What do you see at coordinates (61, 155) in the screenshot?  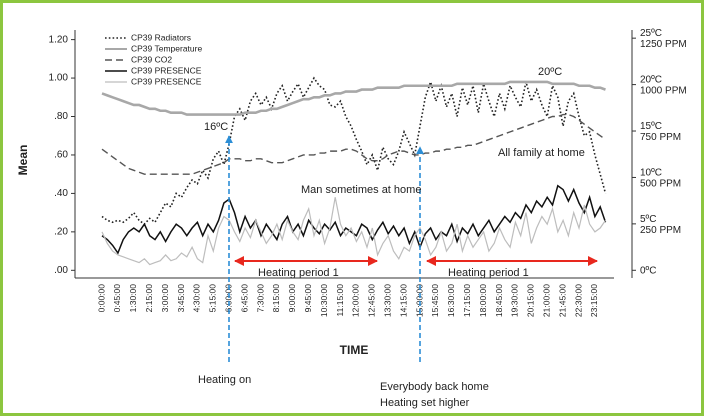 I see `y-tick-label: .60` at bounding box center [61, 155].